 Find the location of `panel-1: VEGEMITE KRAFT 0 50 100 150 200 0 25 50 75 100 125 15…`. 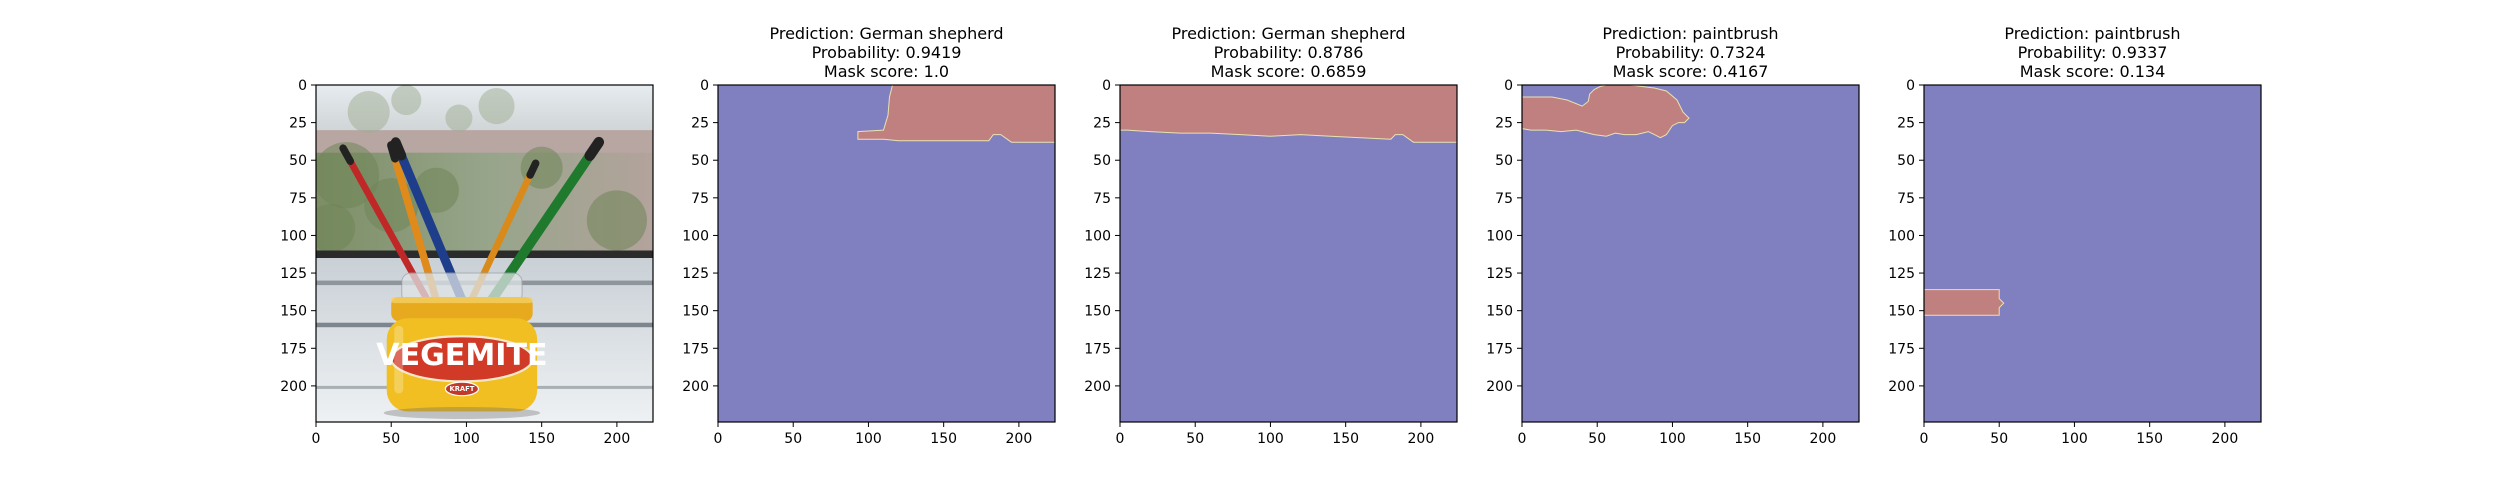

panel-1: VEGEMITE KRAFT 0 50 100 150 200 0 25 50 75 100 125 15… is located at coordinates (467, 262).